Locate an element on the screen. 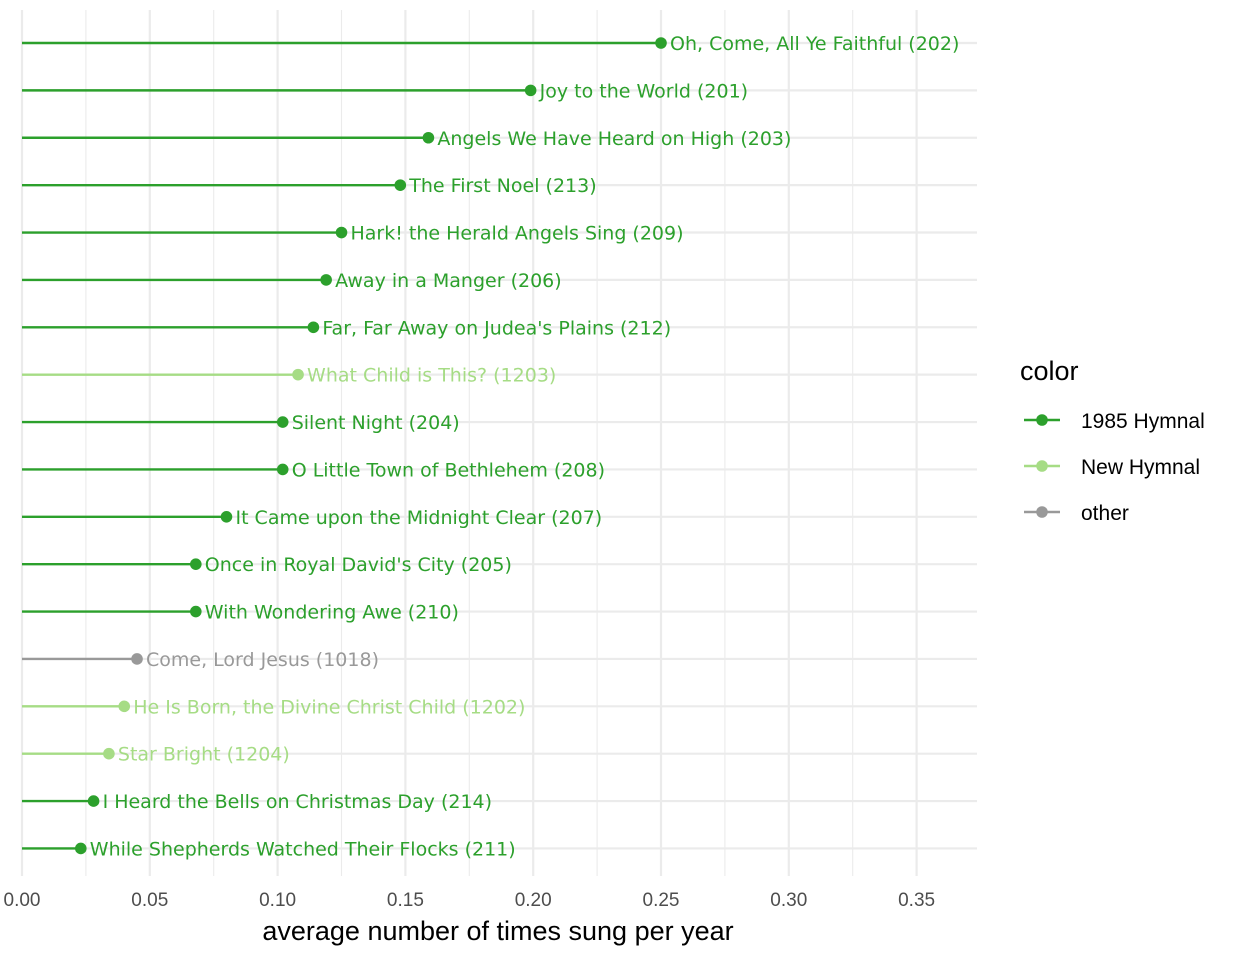 The height and width of the screenshot is (960, 1248). x-tick-label: 0.20 is located at coordinates (533, 900).